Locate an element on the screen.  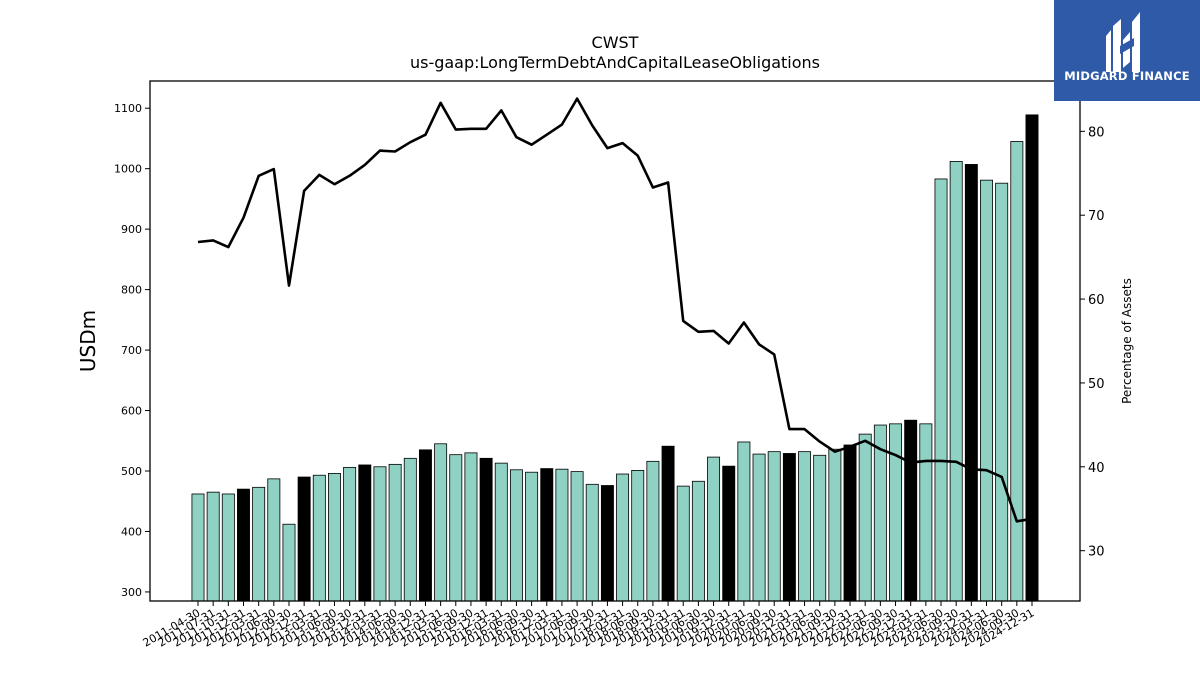
y2-tick-label: 70 is located at coordinates (1096, 216).